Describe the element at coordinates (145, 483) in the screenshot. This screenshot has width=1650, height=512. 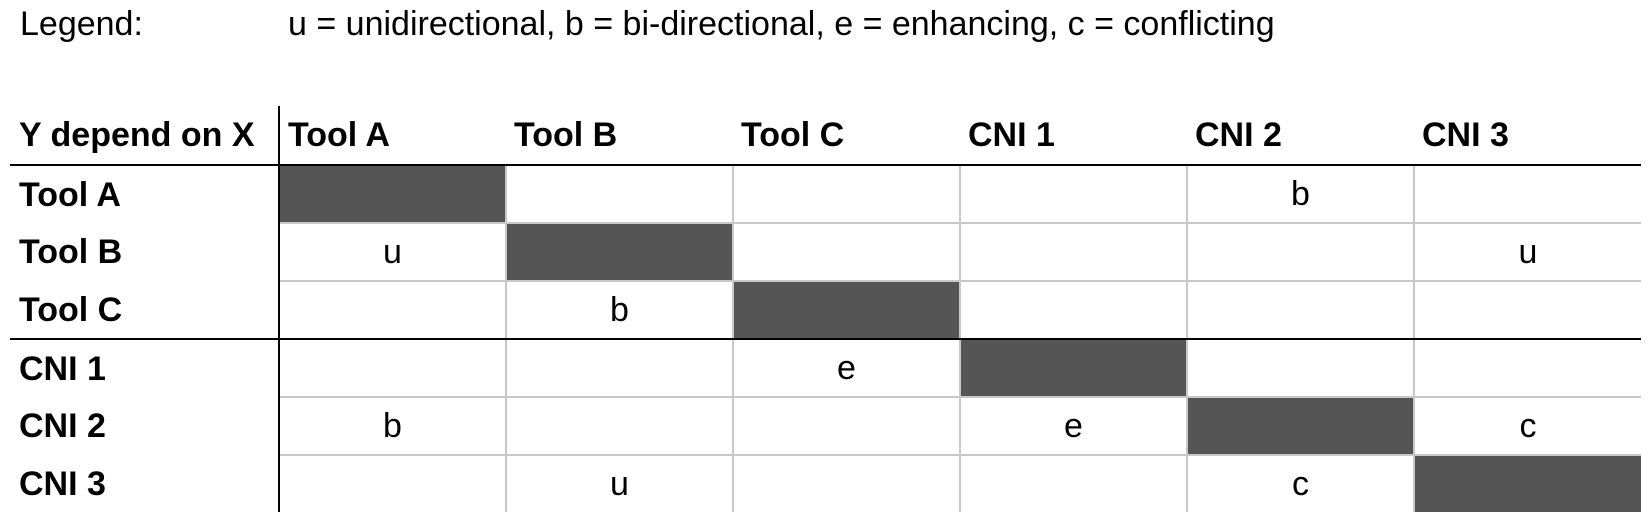
I see `row-header-cni-3: CNI 3` at that location.